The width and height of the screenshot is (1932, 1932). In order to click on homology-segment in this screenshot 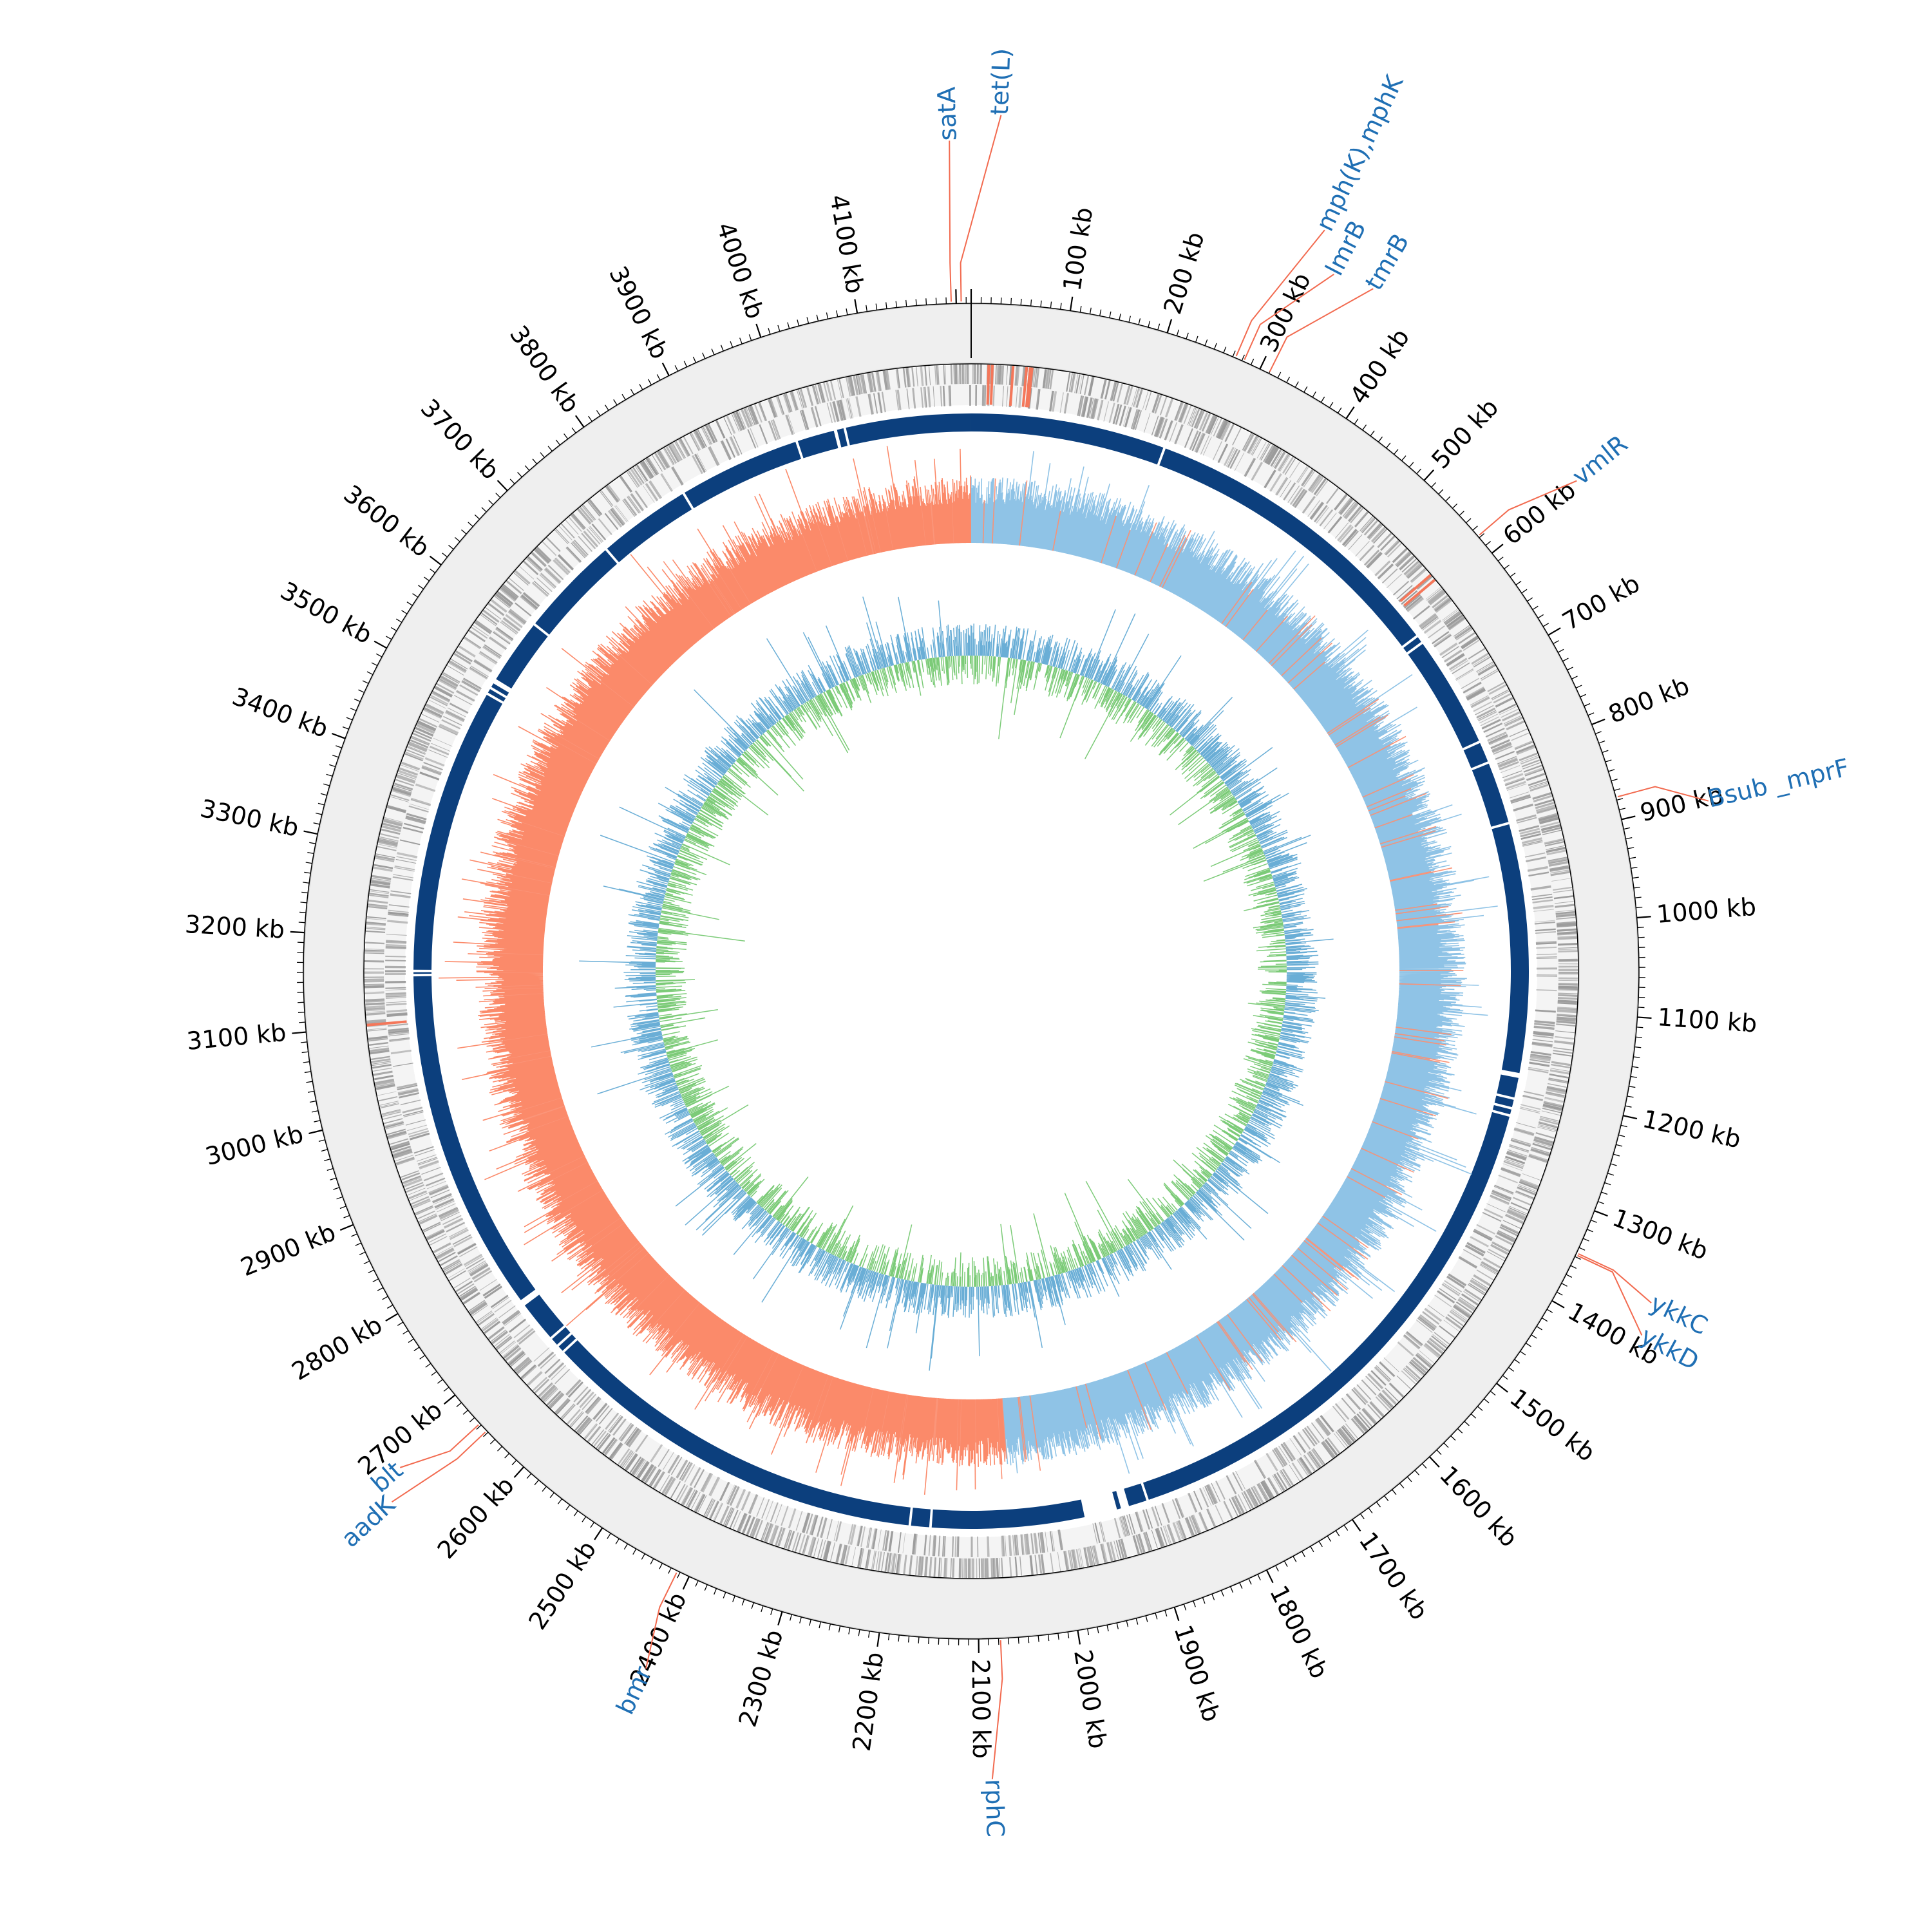, I will do `click(1490, 795)`.